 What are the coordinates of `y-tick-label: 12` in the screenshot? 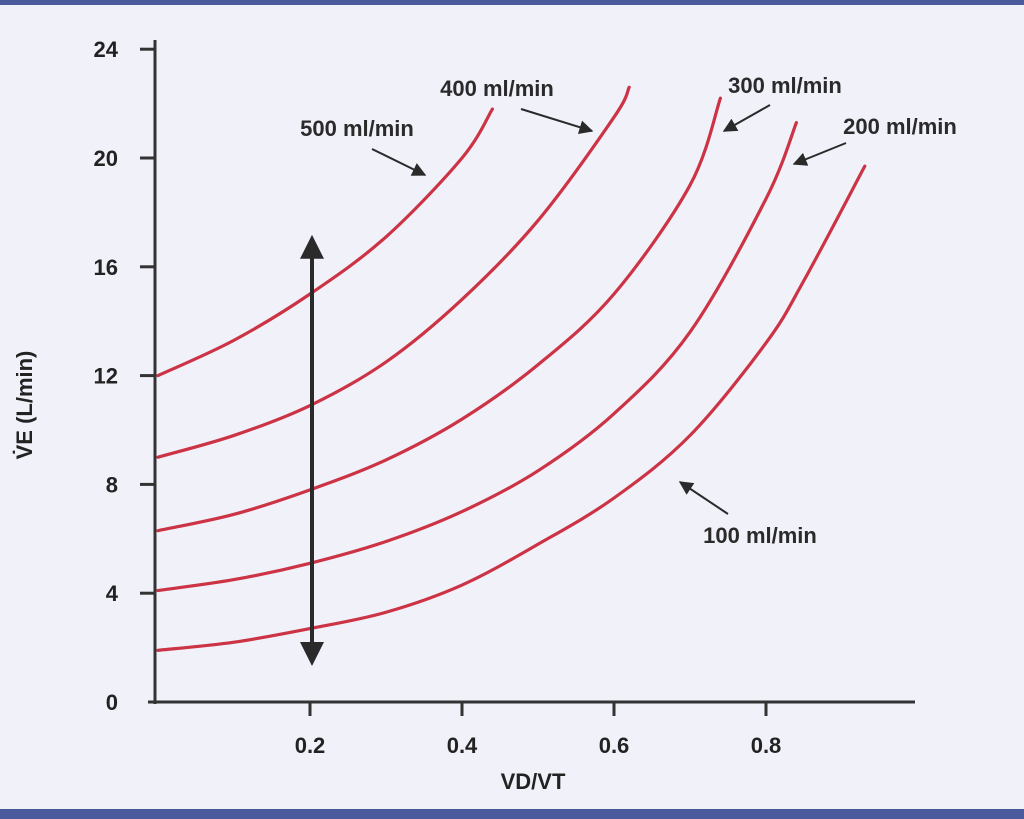 It's located at (106, 376).